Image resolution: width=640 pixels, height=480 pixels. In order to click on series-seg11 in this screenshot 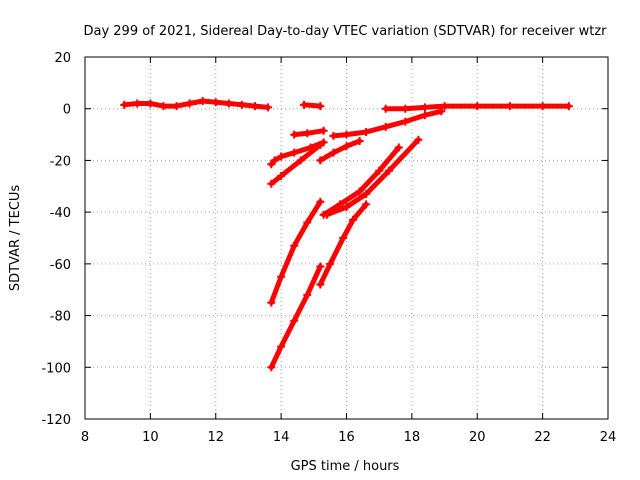, I will do `click(343, 244)`.